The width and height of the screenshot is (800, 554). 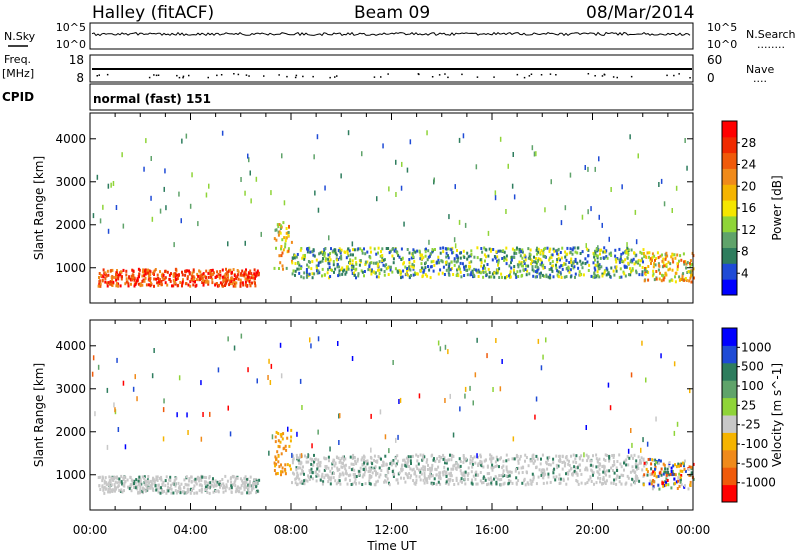 I want to click on time-xtick-label: 20:00, so click(x=592, y=530).